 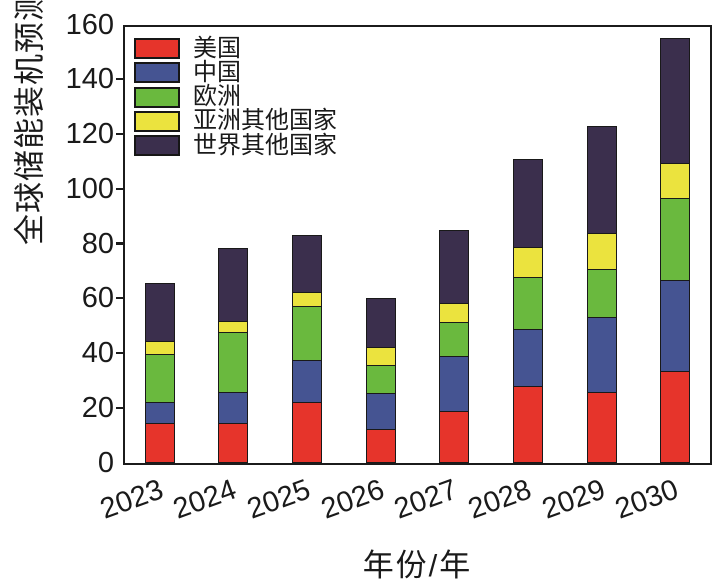 I want to click on bar-2024-segment-中国, so click(x=233, y=408).